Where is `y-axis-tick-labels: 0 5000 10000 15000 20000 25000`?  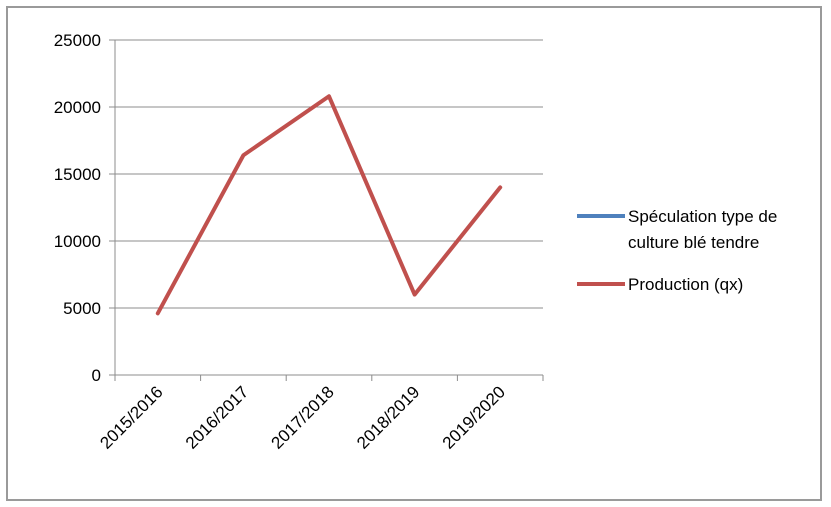
y-axis-tick-labels: 0 5000 10000 15000 20000 25000 is located at coordinates (77, 208).